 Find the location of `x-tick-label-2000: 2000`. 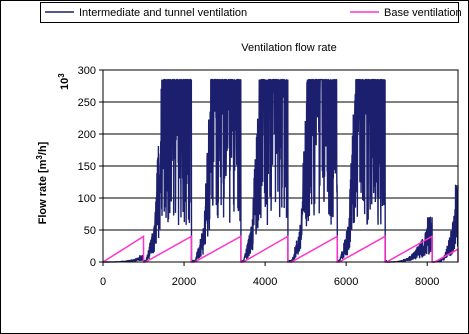

x-tick-label-2000: 2000 is located at coordinates (184, 282).